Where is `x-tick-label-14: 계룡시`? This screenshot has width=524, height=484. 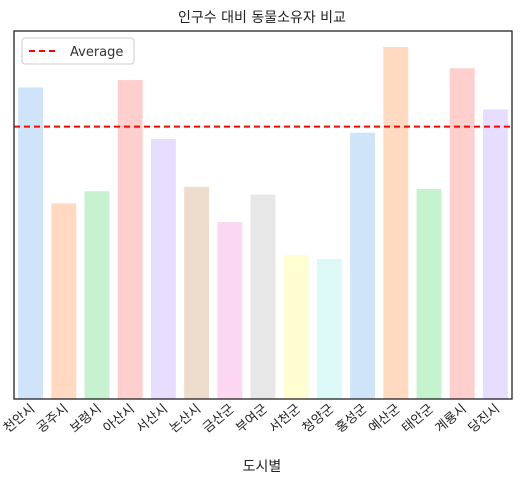
x-tick-label-14: 계룡시 is located at coordinates (451, 419).